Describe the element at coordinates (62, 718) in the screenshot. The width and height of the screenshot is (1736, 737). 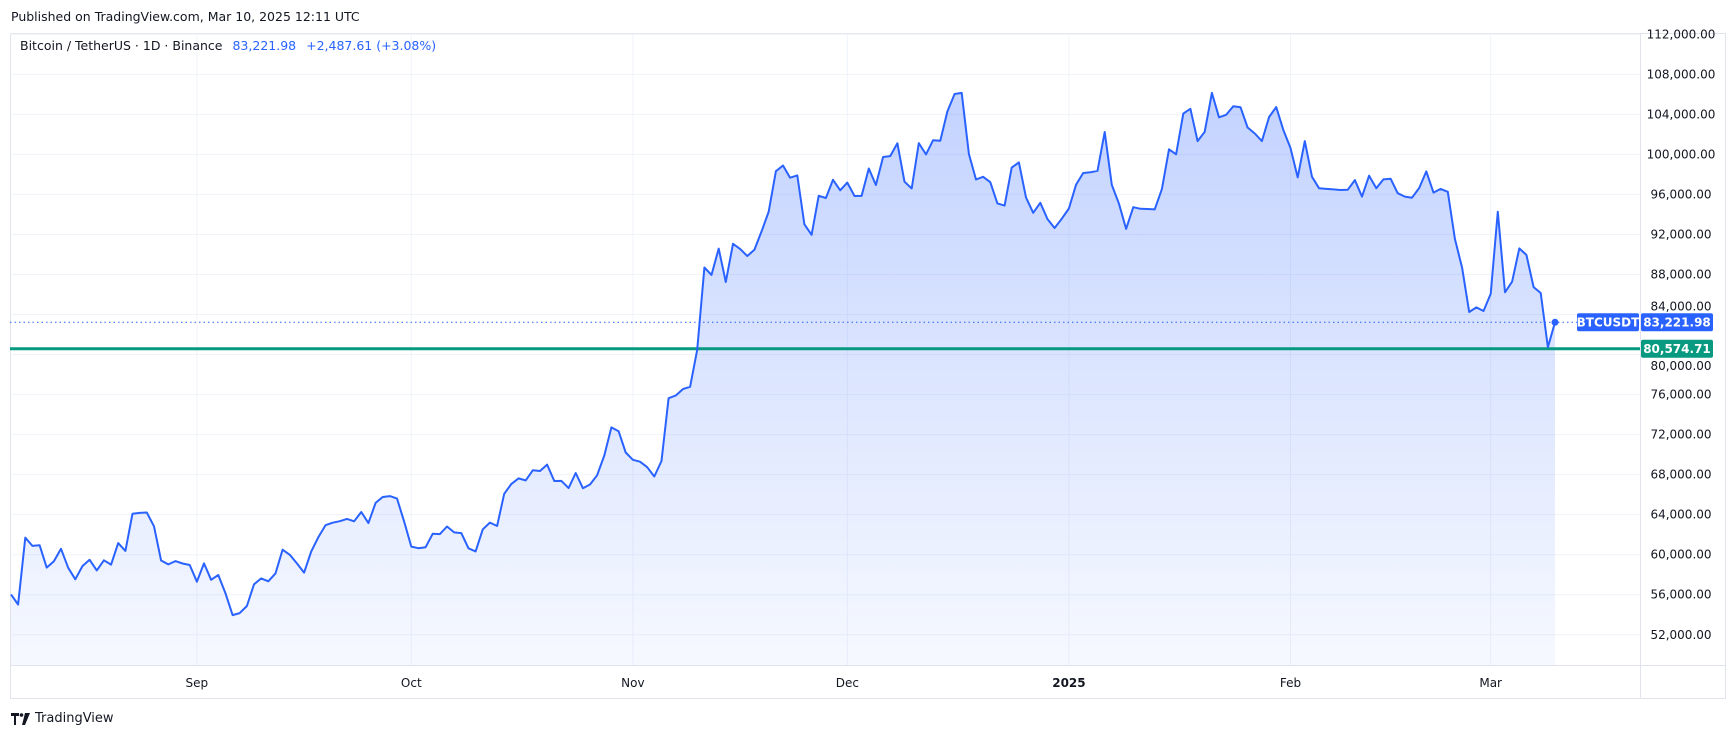
I see `footer-brand: TradingView` at that location.